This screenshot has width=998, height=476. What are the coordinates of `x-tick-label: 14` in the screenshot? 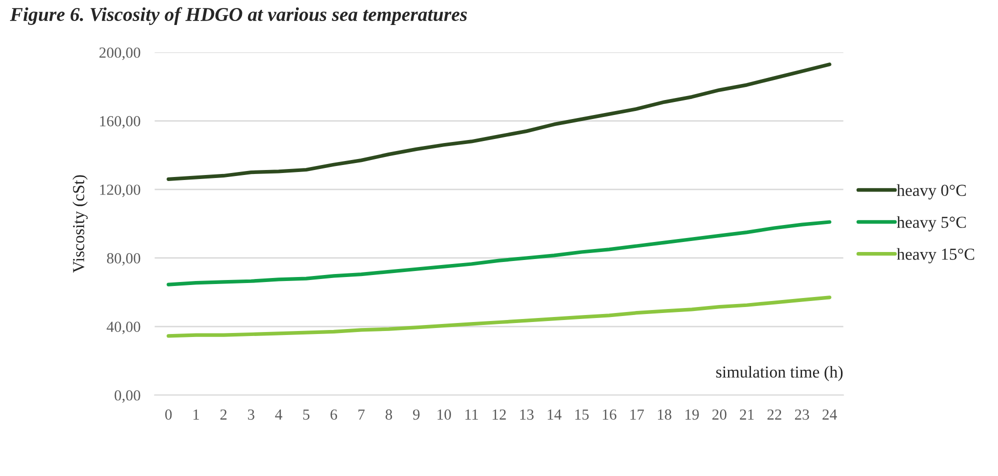 It's located at (555, 414).